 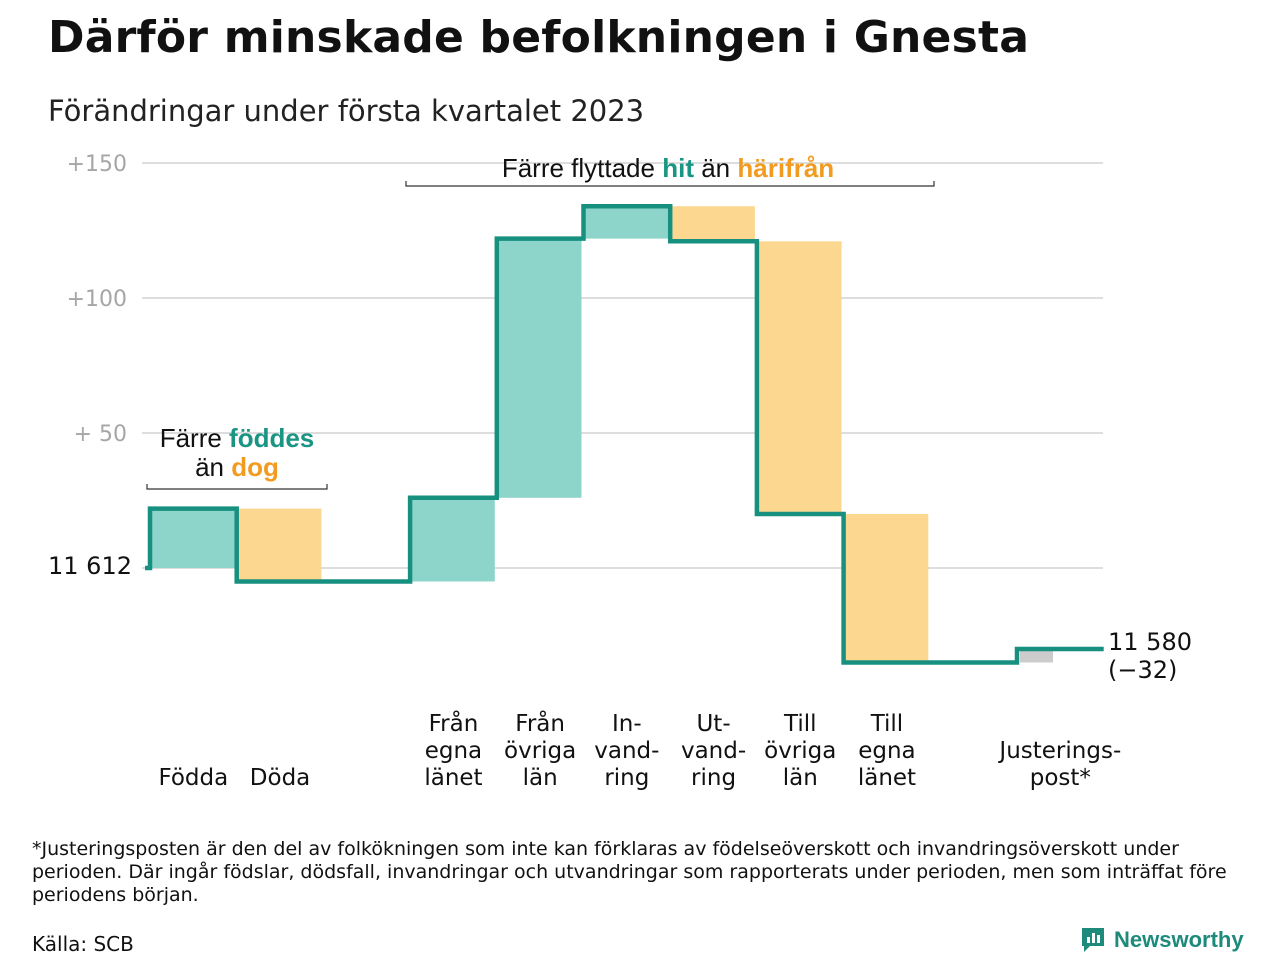 I want to click on category-label: In-, so click(x=627, y=724).